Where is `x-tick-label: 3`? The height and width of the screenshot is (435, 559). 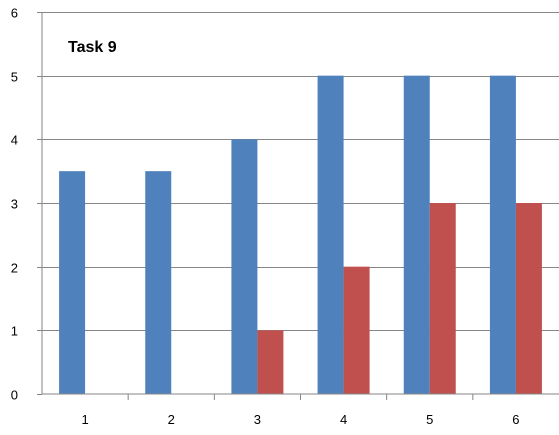
x-tick-label: 3 is located at coordinates (257, 419).